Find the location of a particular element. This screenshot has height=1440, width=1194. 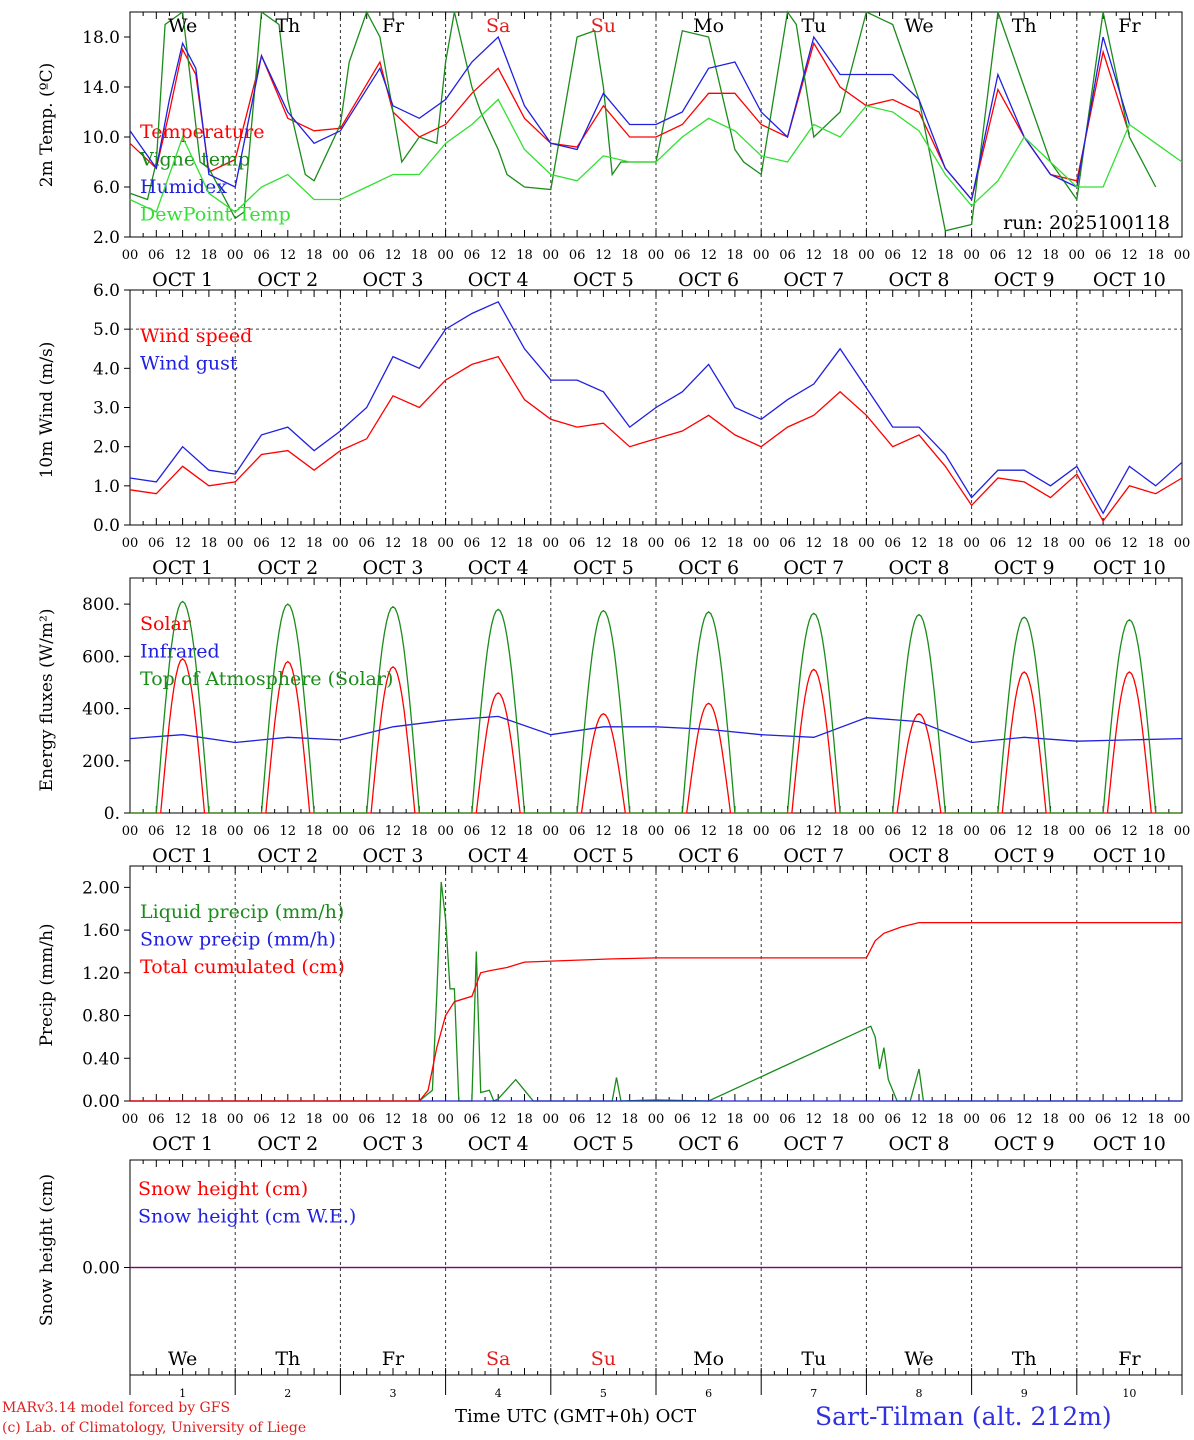

day-number: 1 is located at coordinates (182, 1393).